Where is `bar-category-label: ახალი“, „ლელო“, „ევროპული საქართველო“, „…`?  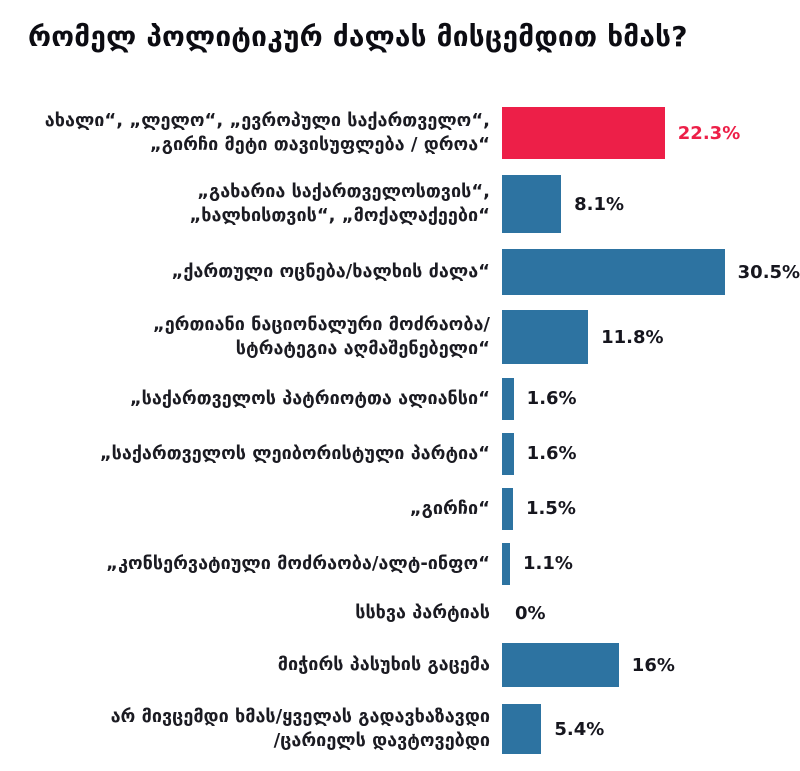 bar-category-label: ახალი“, „ლელო“, „ევროპული საქართველო“, „… is located at coordinates (267, 132).